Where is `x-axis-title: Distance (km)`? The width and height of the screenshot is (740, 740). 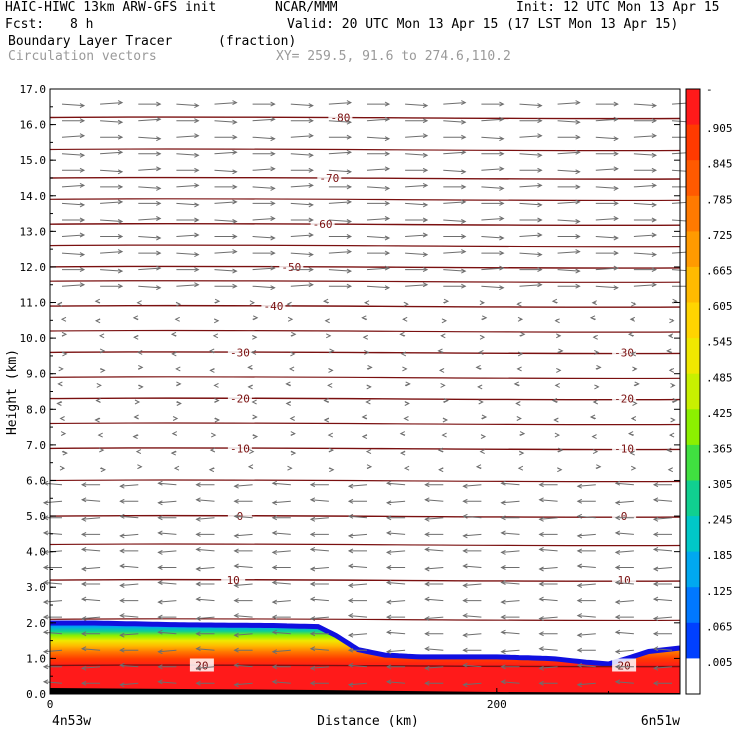
x-axis-title: Distance (km) is located at coordinates (368, 721).